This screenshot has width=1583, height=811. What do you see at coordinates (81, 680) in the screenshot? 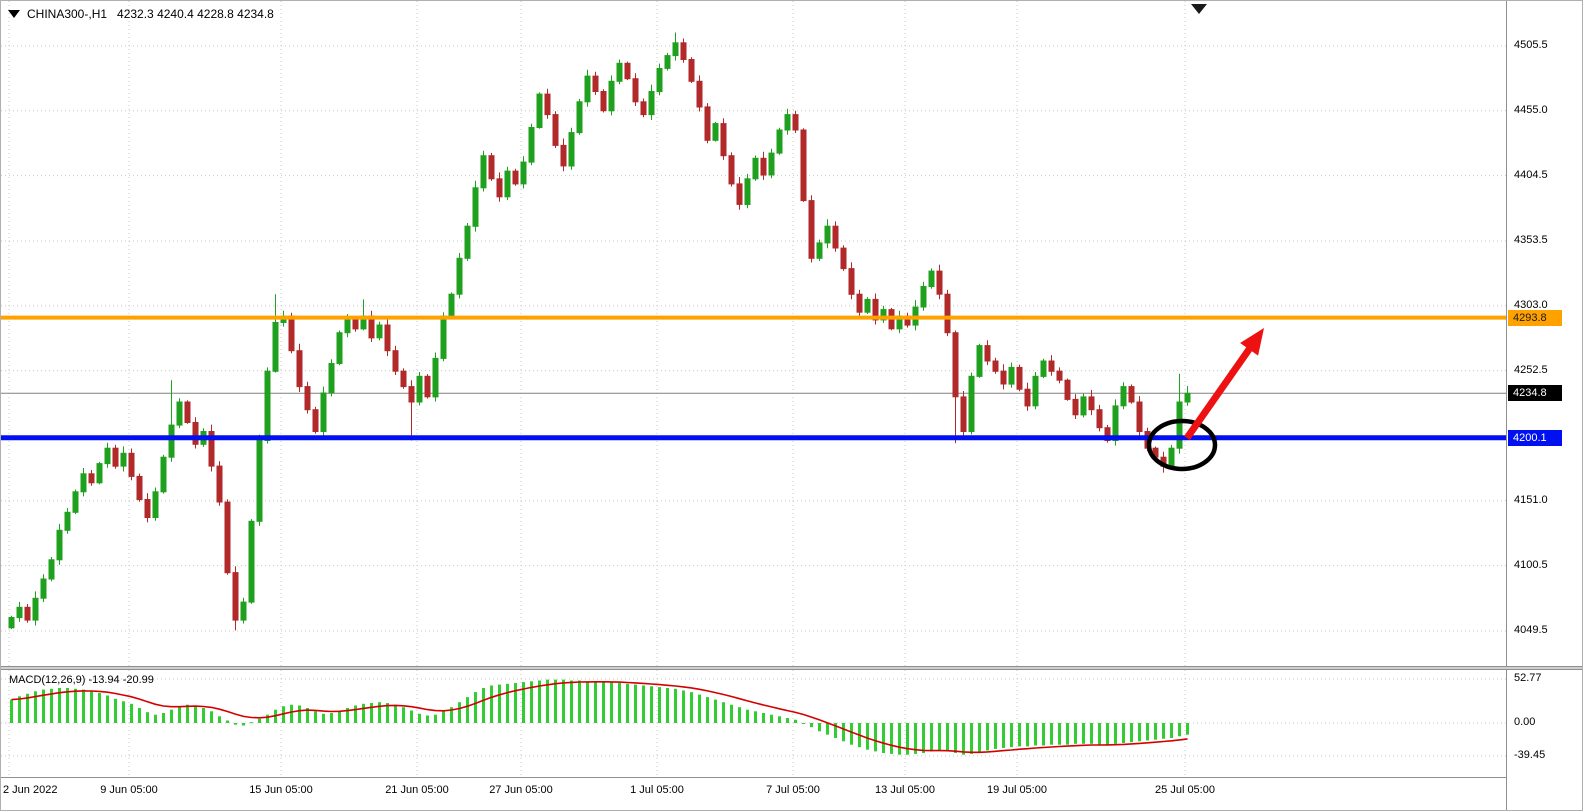
I see `macd-indicator-label: MACD(12,26,9) -13.94 -20.99` at bounding box center [81, 680].